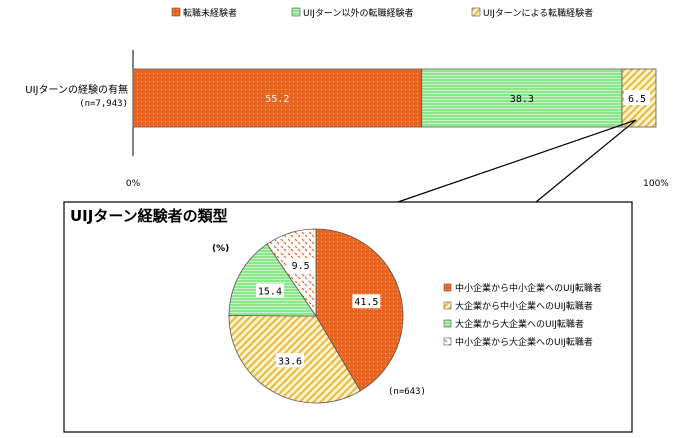 This screenshot has height=438, width=700. I want to click on bar-value-label-2: 6.5, so click(637, 99).